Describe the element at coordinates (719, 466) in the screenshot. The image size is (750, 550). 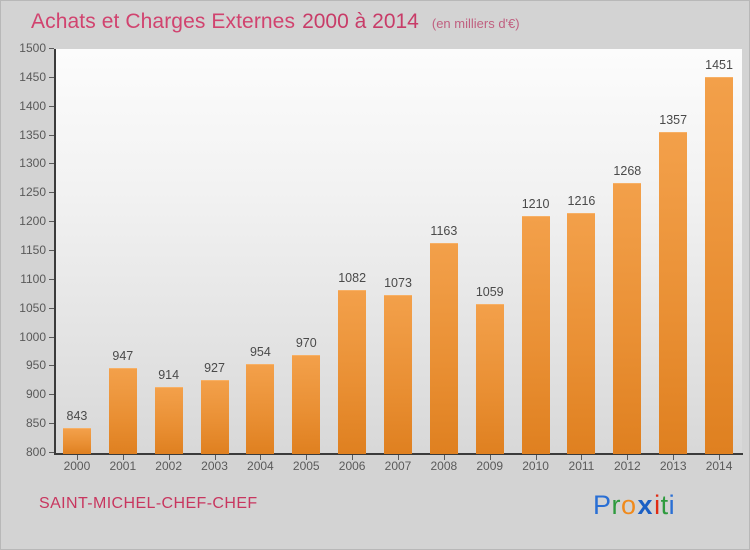
I see `x-tick-label: 2014` at that location.